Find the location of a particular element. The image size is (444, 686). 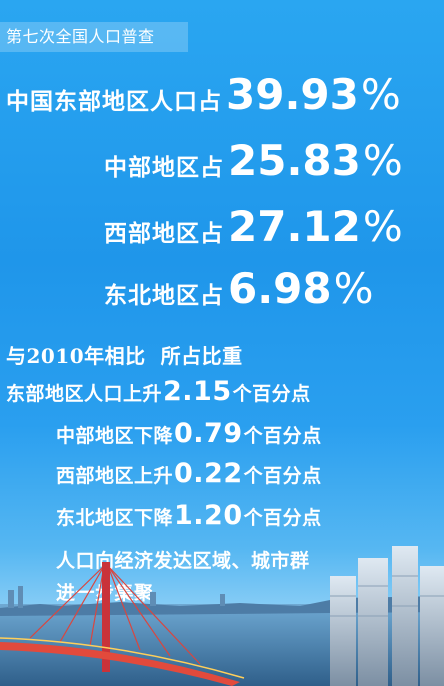

share-central: 中部地区占 25.83 % is located at coordinates (253, 160).